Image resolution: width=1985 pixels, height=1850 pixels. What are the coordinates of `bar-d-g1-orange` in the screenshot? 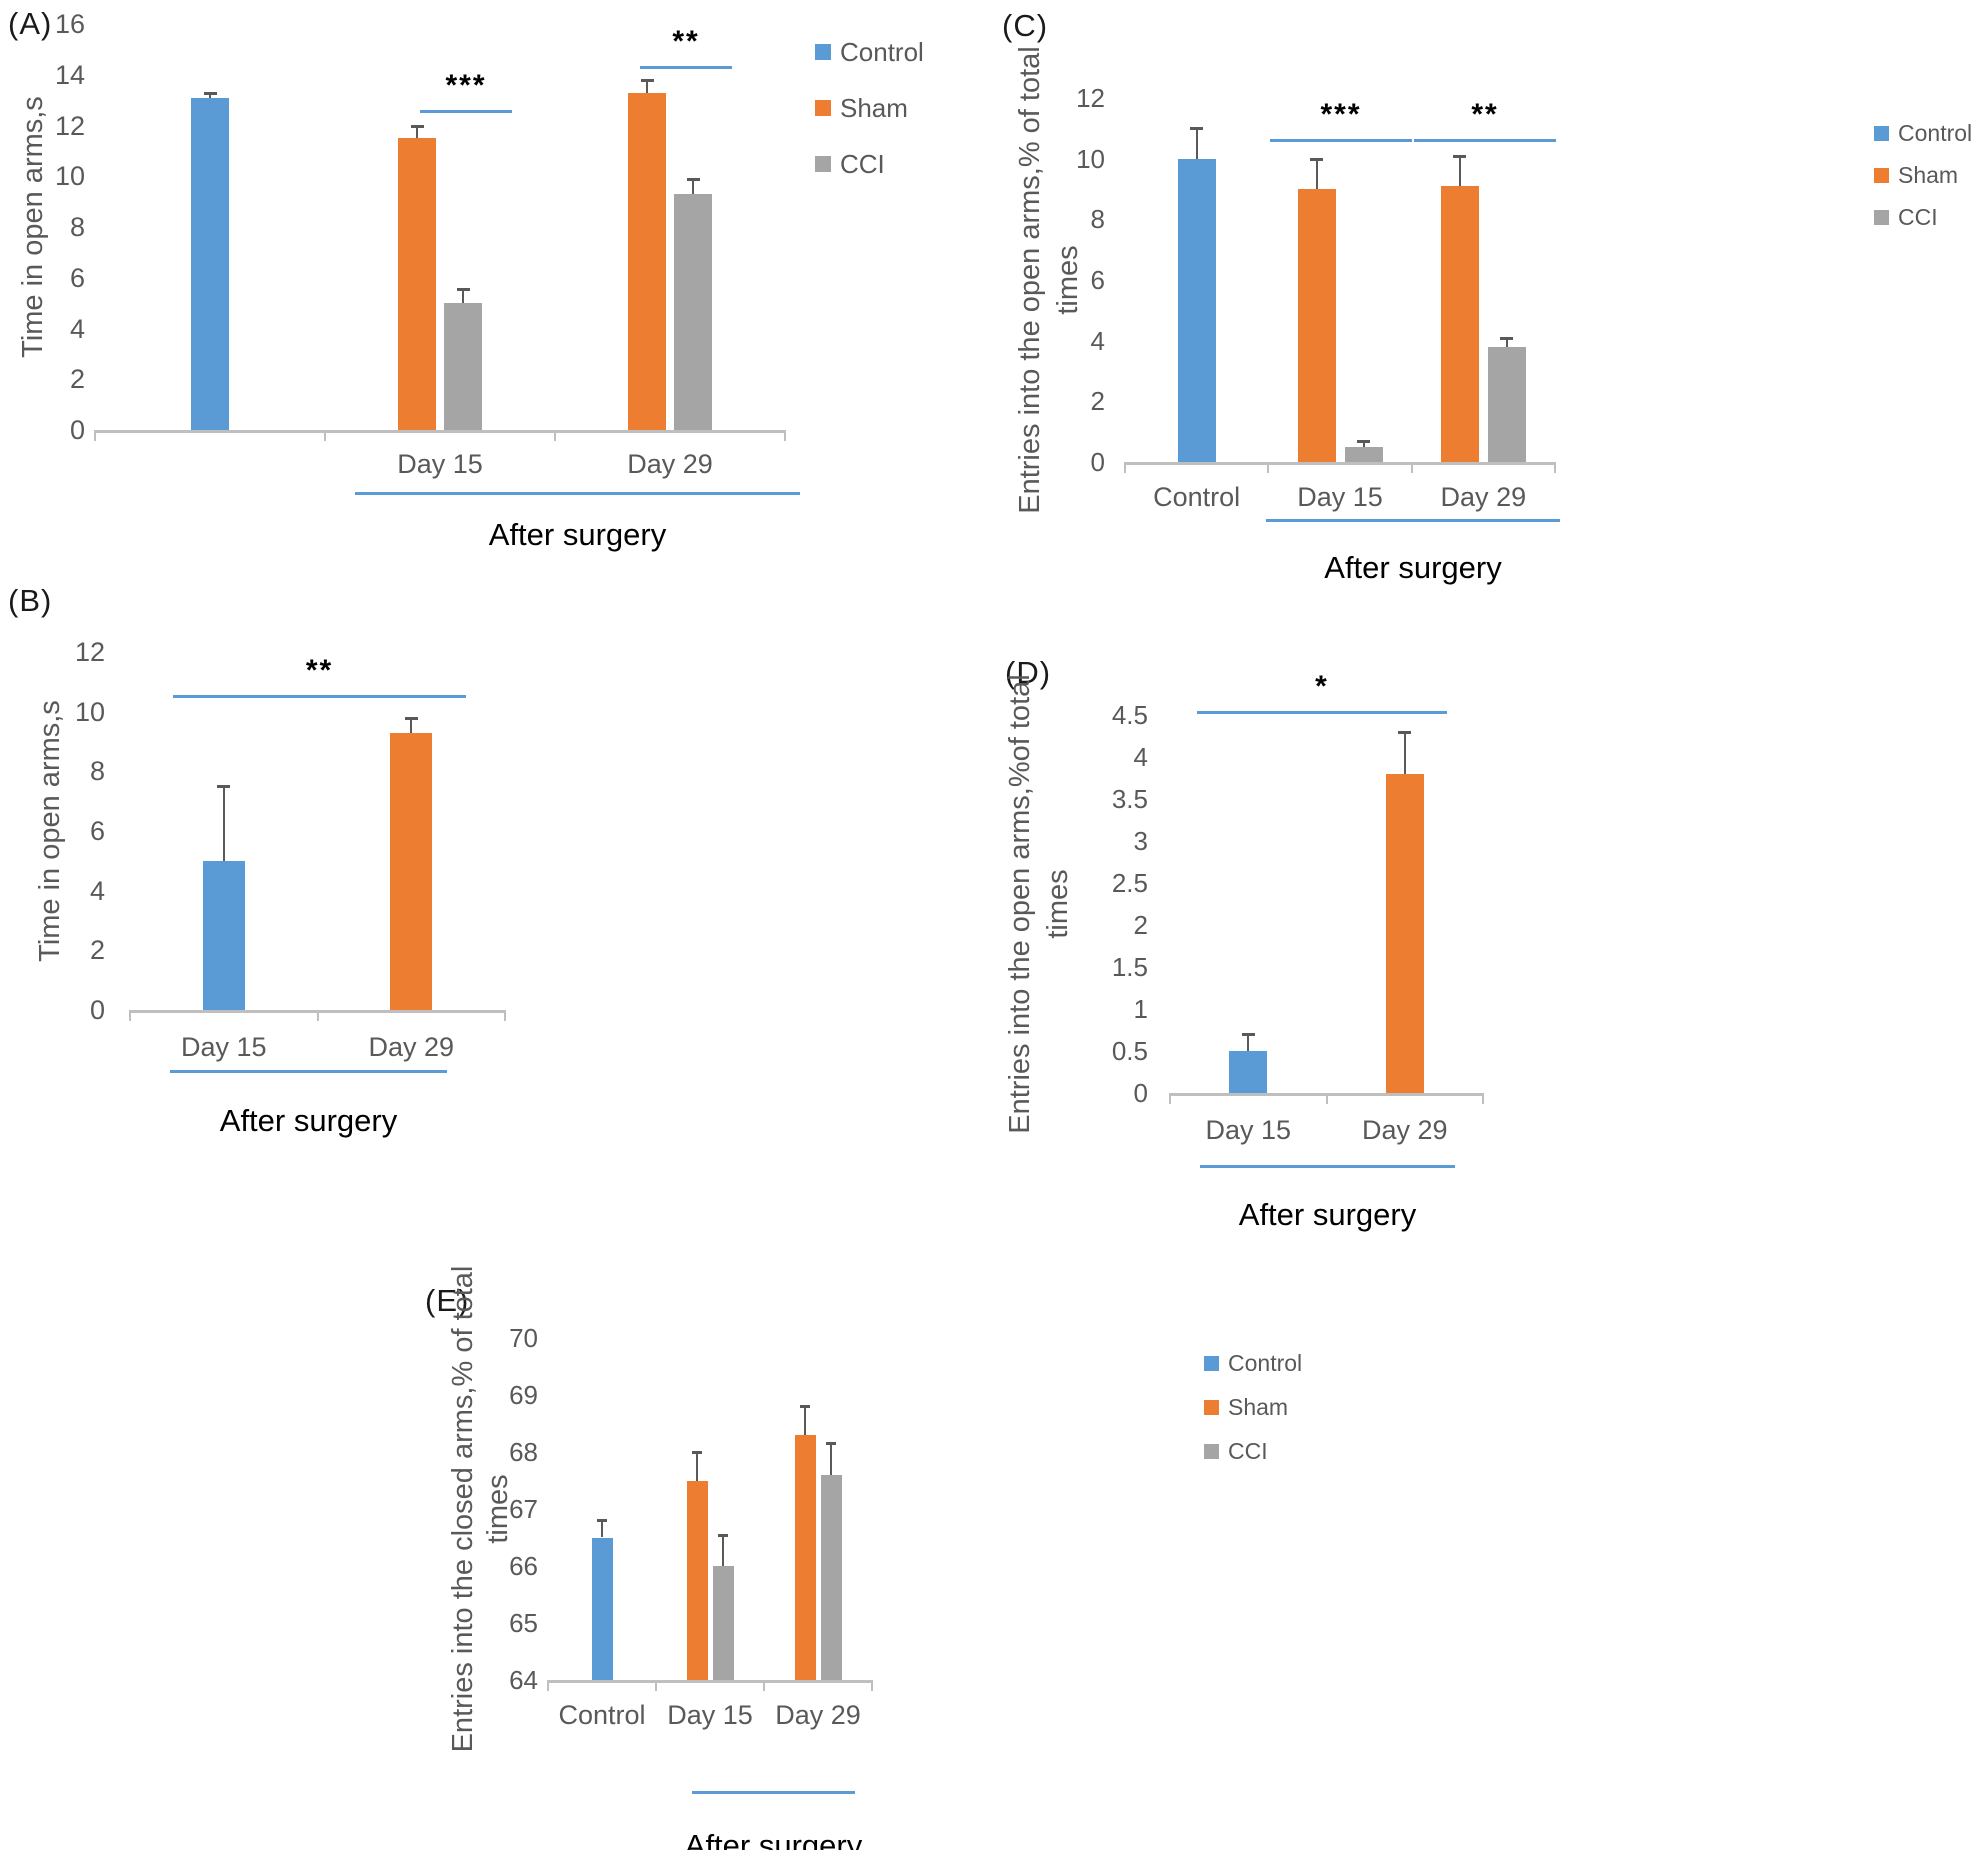 It's located at (1404, 933).